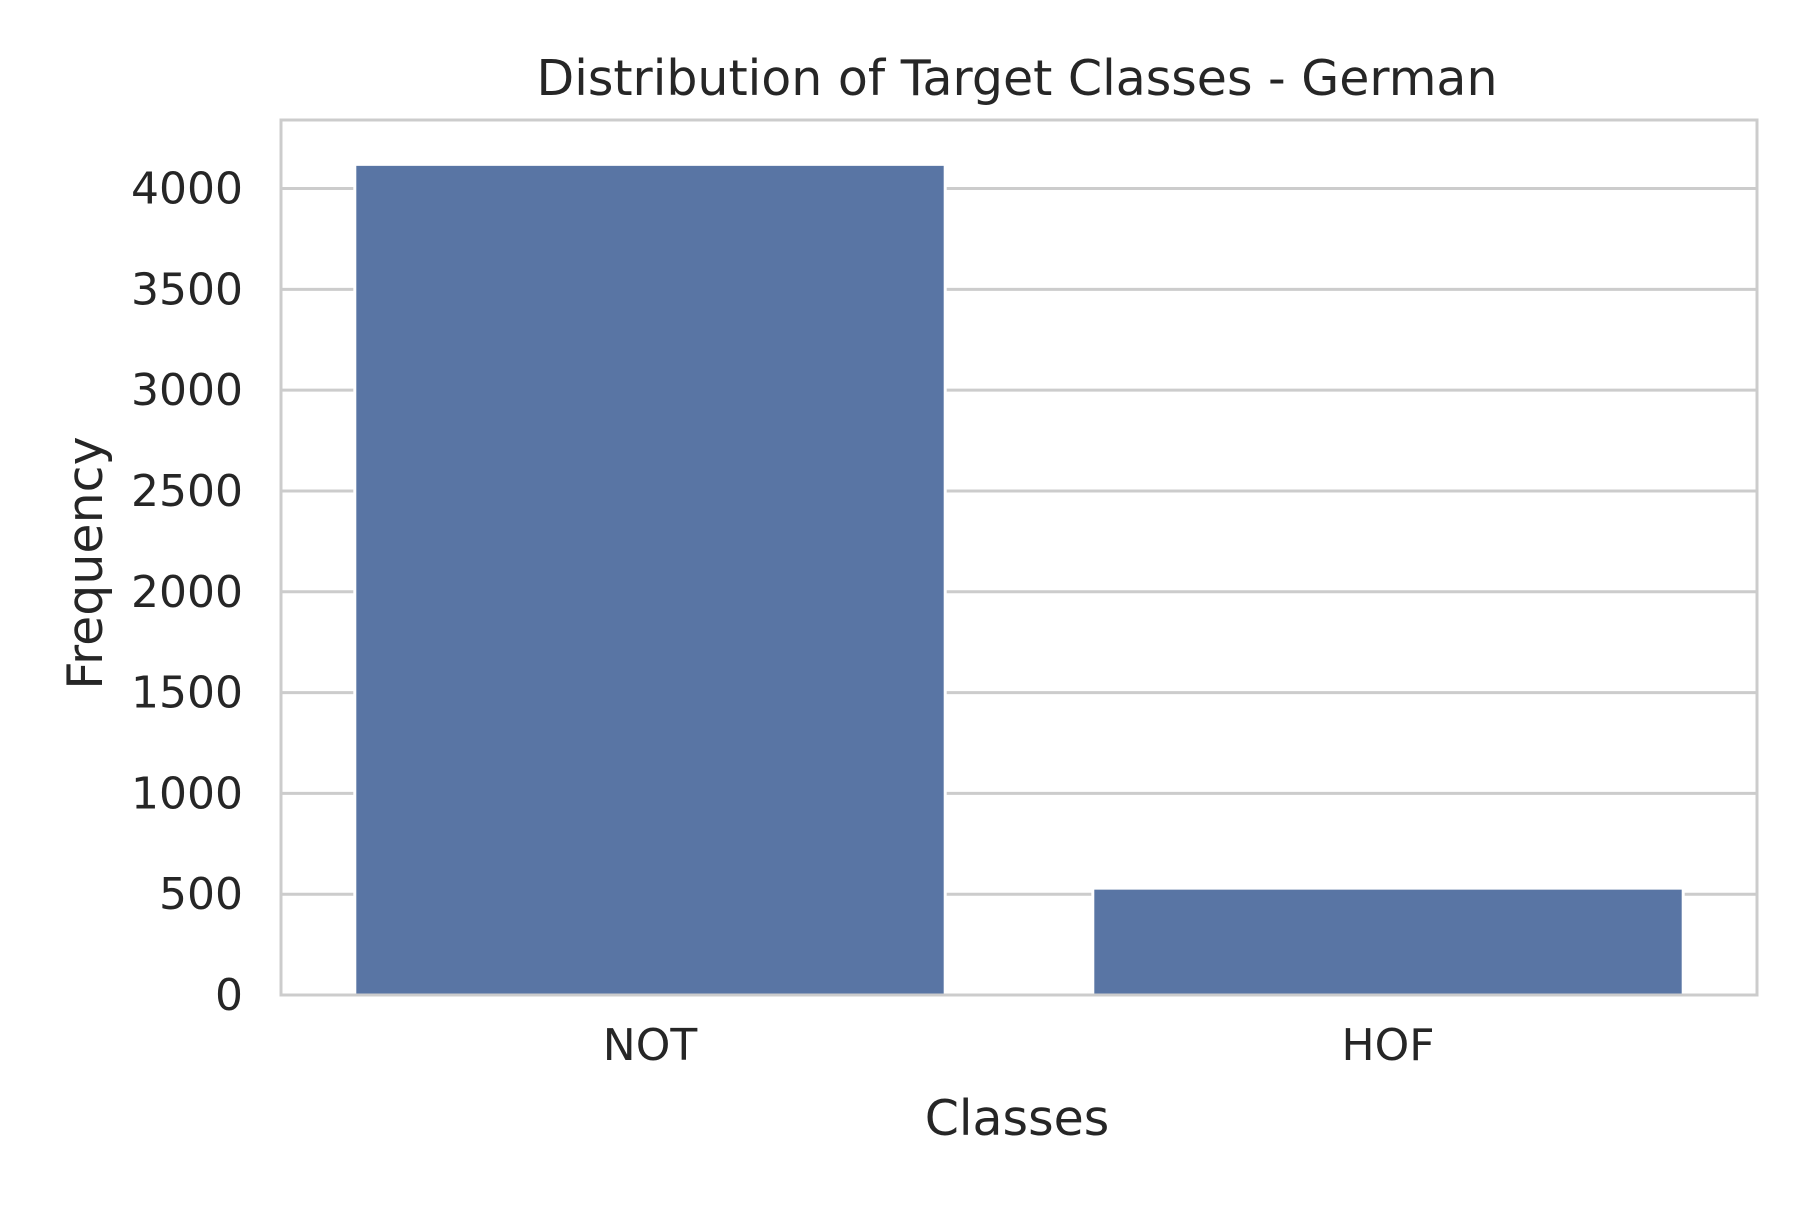 The width and height of the screenshot is (1800, 1205). Describe the element at coordinates (187, 693) in the screenshot. I see `y-tick-label: 1500` at that location.